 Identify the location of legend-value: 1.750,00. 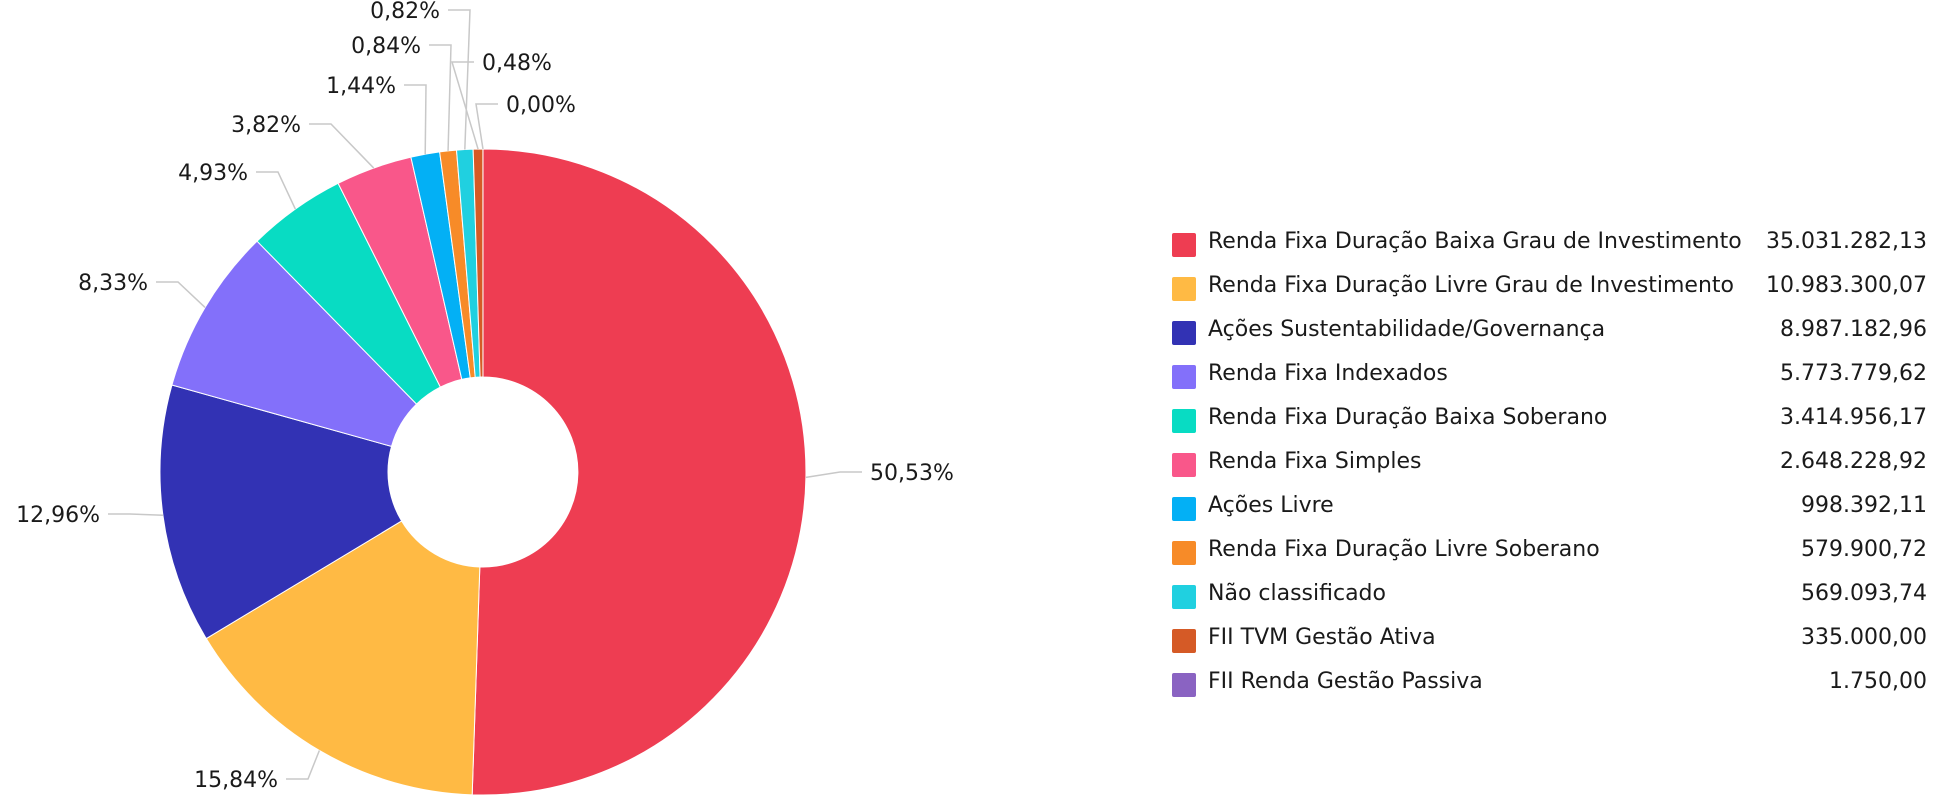
(1878, 681).